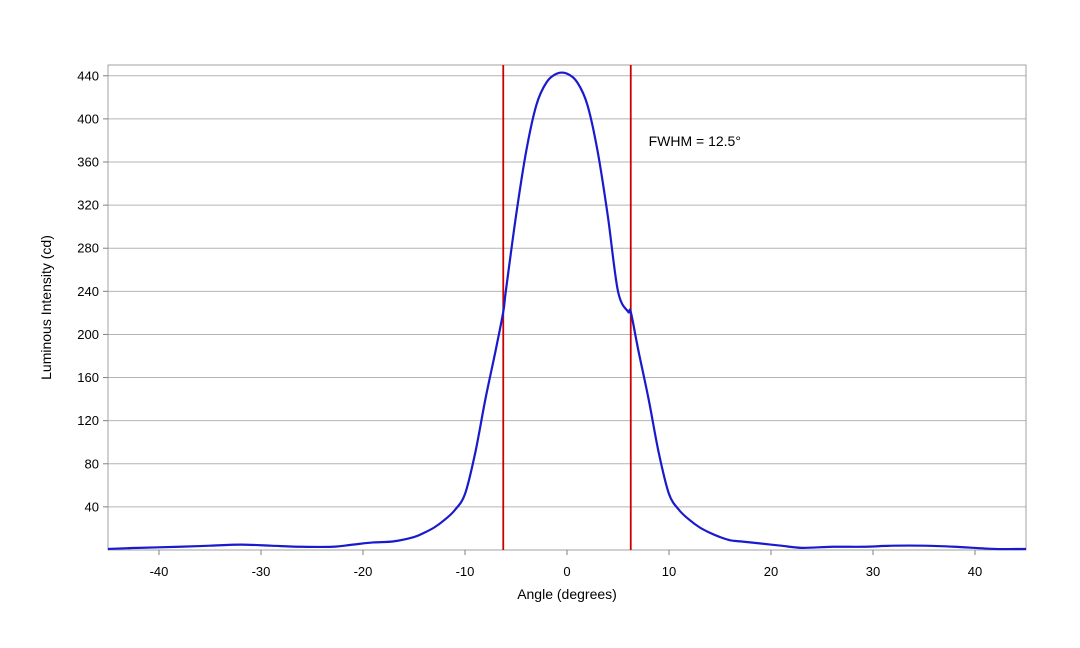  I want to click on x-tick-label: 30, so click(873, 571).